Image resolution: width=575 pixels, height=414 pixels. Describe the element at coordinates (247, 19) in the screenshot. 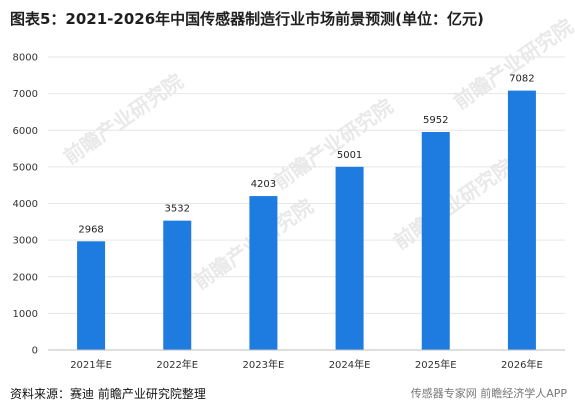

I see `chart-title: 图表5：2021-2026年中国传感器制造行业市场前景预测(单位：亿元)` at that location.